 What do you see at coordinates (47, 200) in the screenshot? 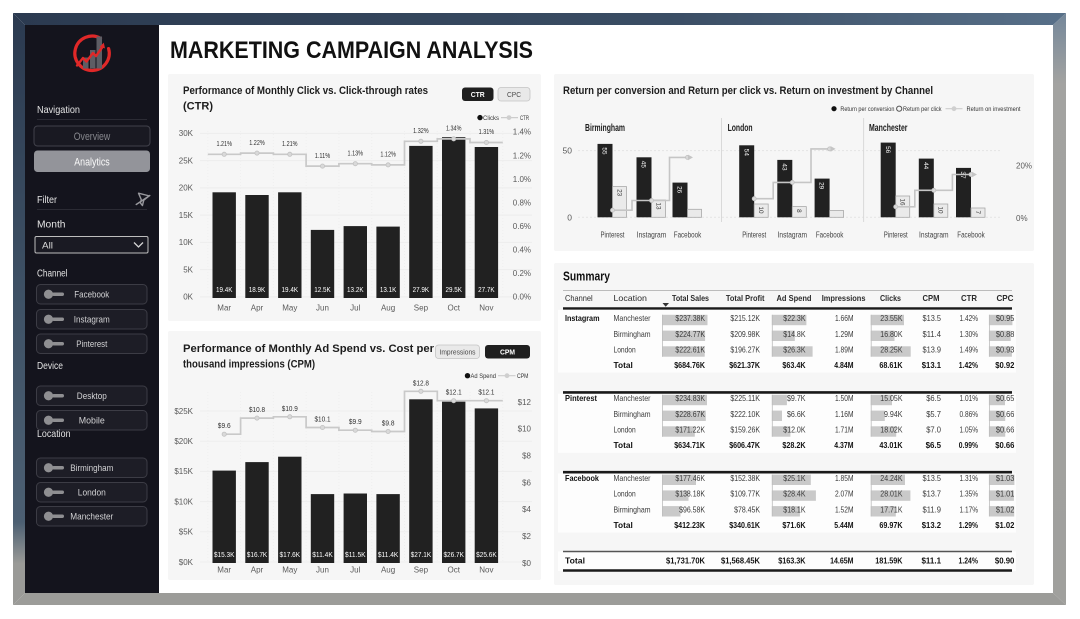
I see `svg-text: Filter` at bounding box center [47, 200].